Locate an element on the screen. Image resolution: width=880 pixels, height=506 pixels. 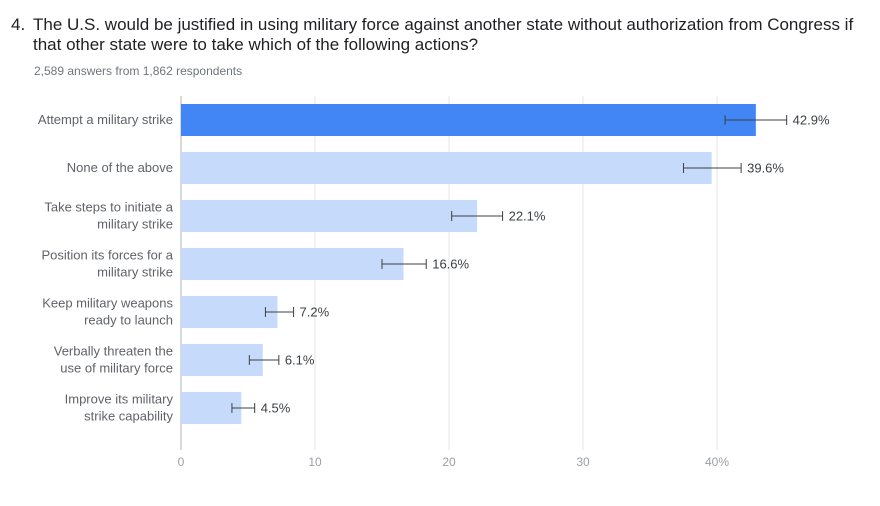
category-label: Take steps to initiate a is located at coordinates (108, 207).